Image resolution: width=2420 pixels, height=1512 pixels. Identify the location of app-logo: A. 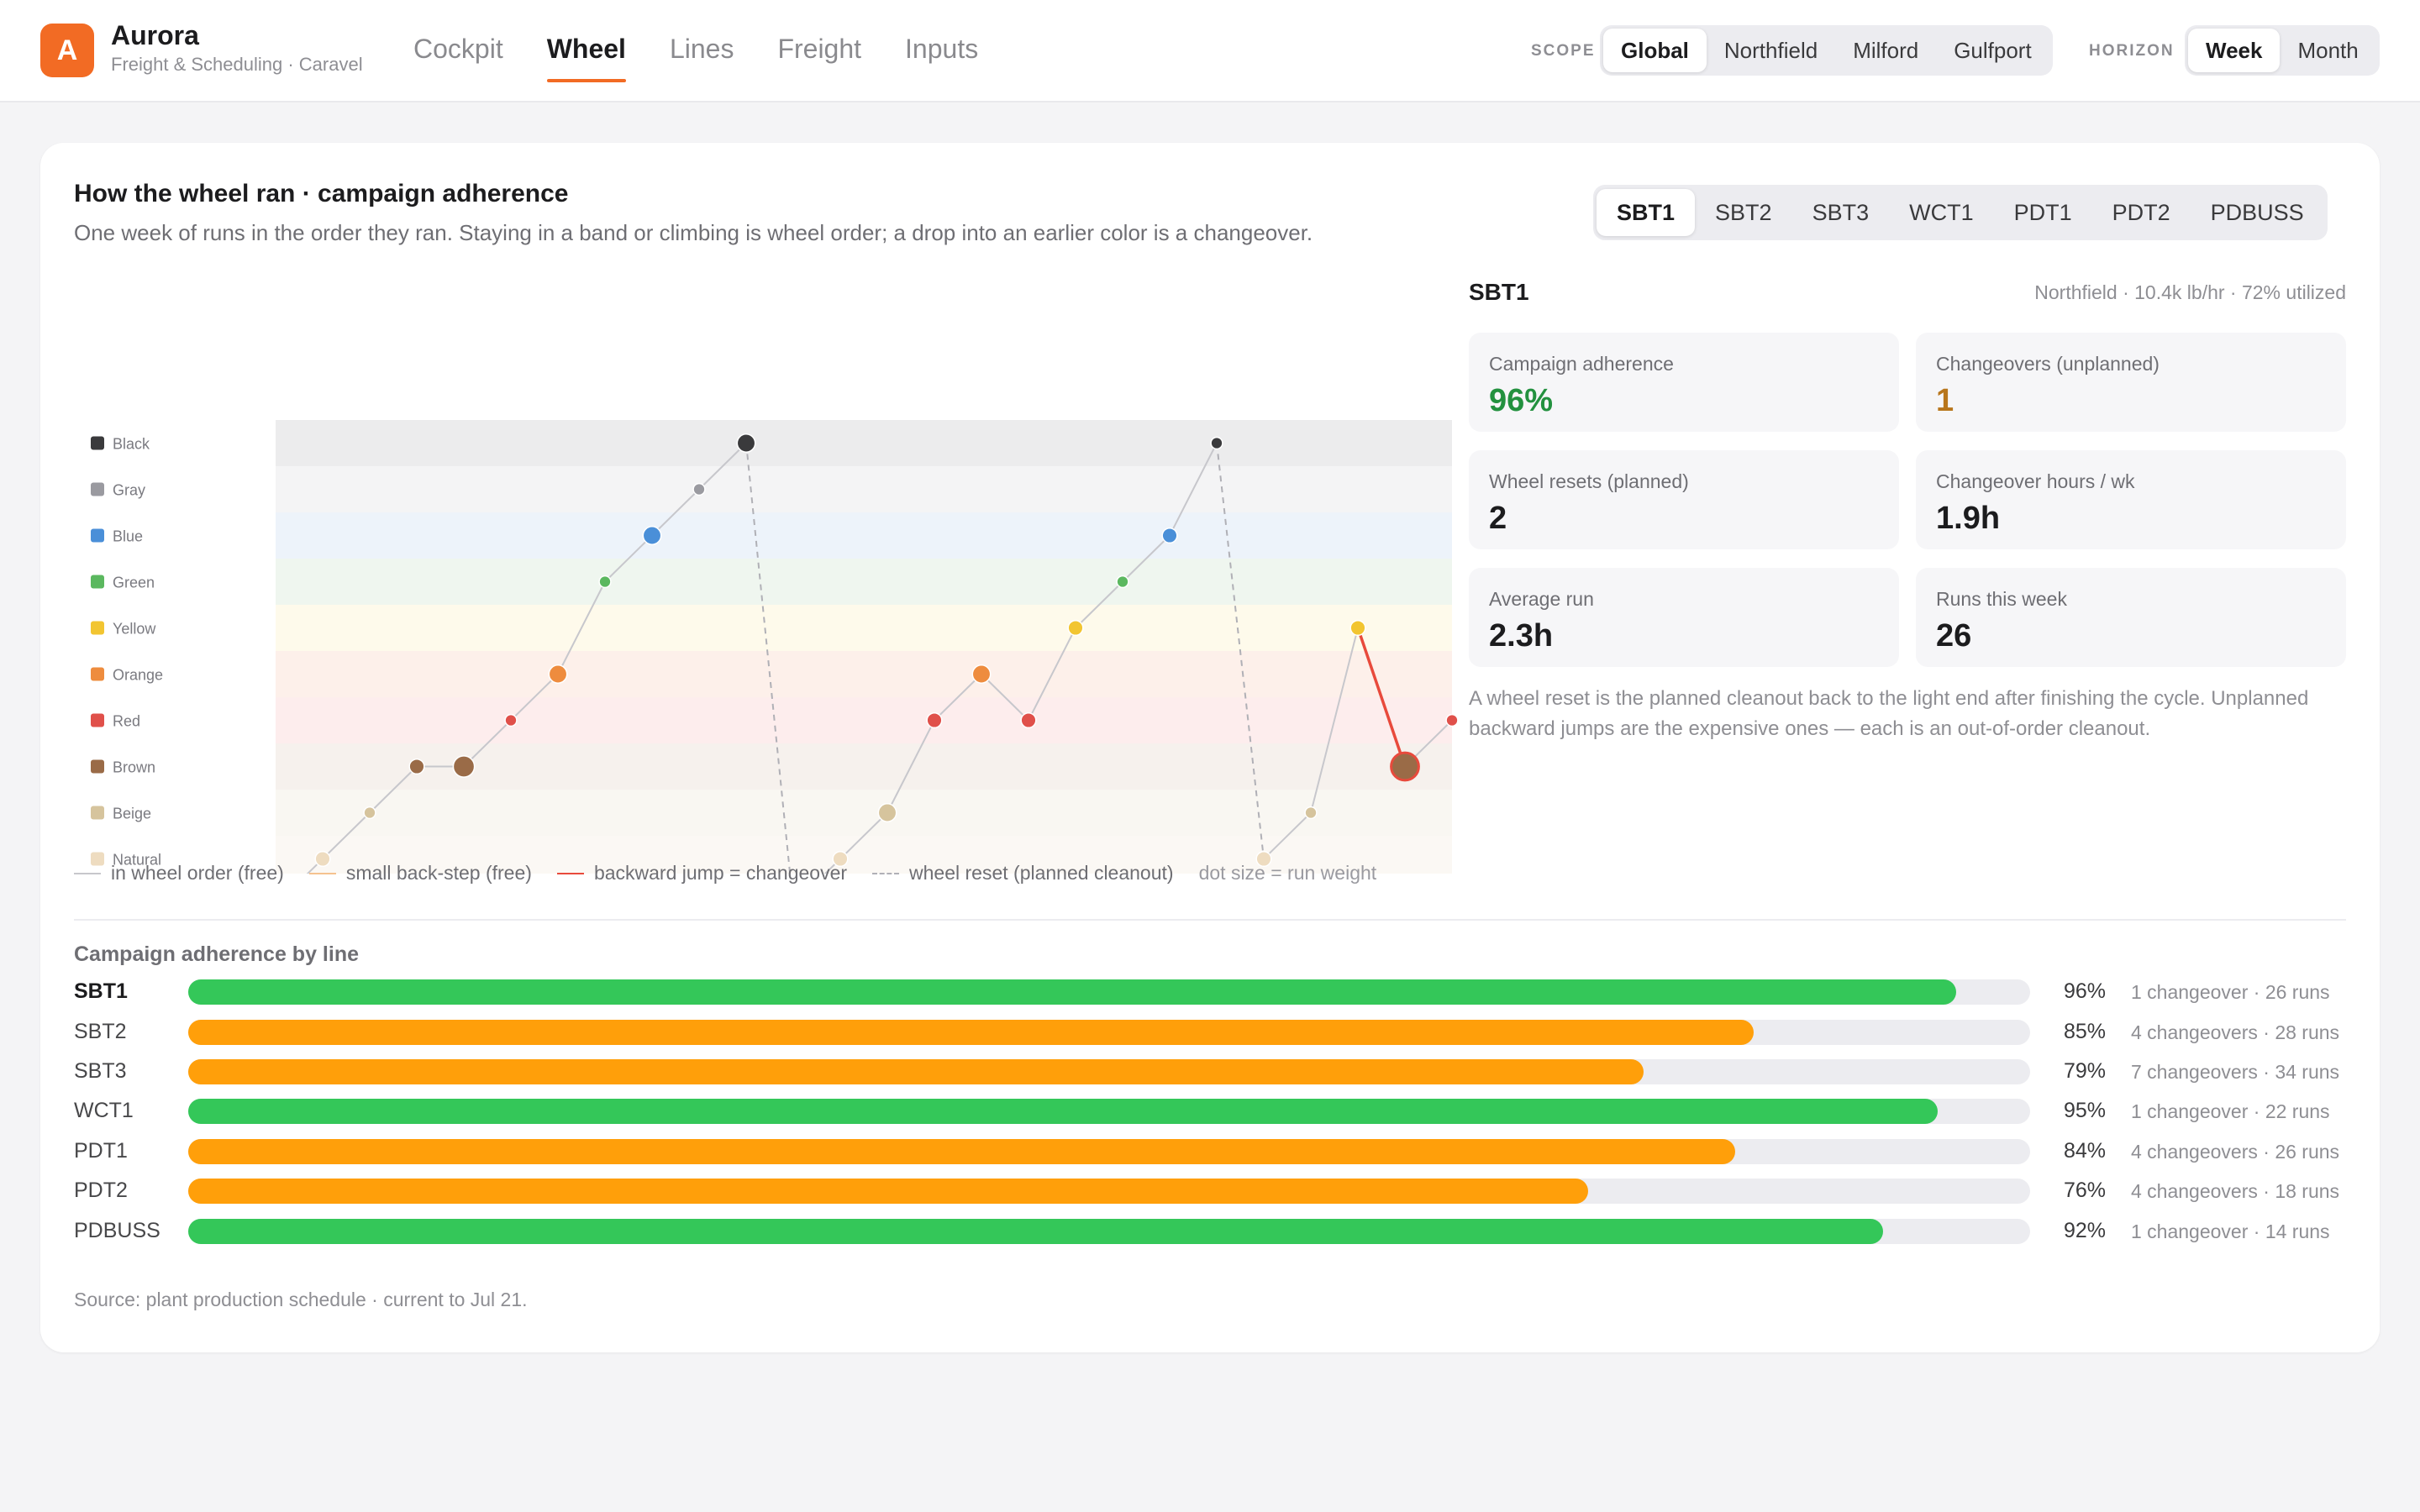
(67, 50).